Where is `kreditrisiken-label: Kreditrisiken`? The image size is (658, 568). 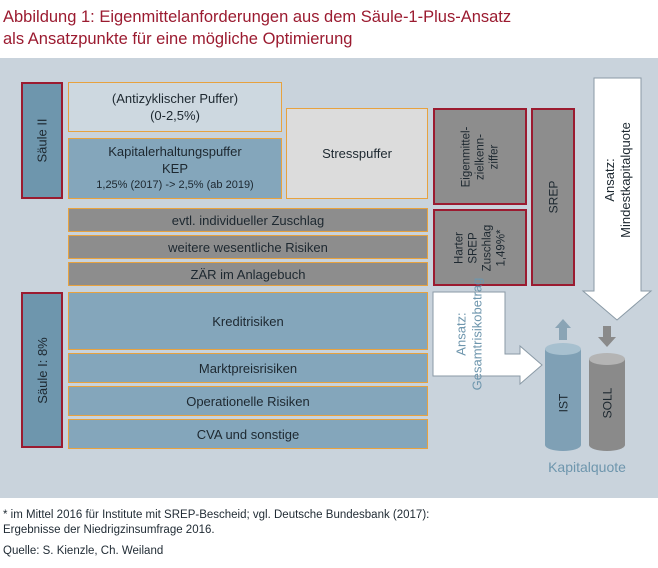
kreditrisiken-label: Kreditrisiken is located at coordinates (248, 321).